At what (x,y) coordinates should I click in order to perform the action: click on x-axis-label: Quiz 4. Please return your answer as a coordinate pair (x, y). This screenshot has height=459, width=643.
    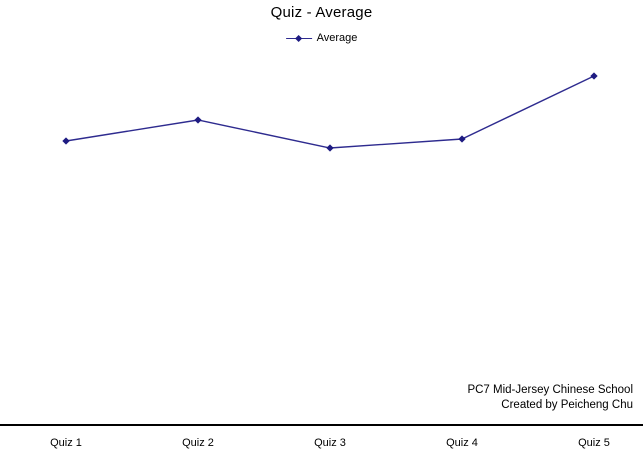
    Looking at the image, I should click on (462, 443).